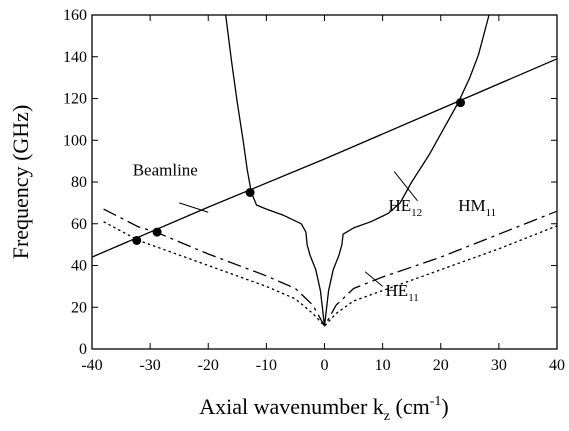  I want to click on he11-label-text: HE, so click(397, 290).